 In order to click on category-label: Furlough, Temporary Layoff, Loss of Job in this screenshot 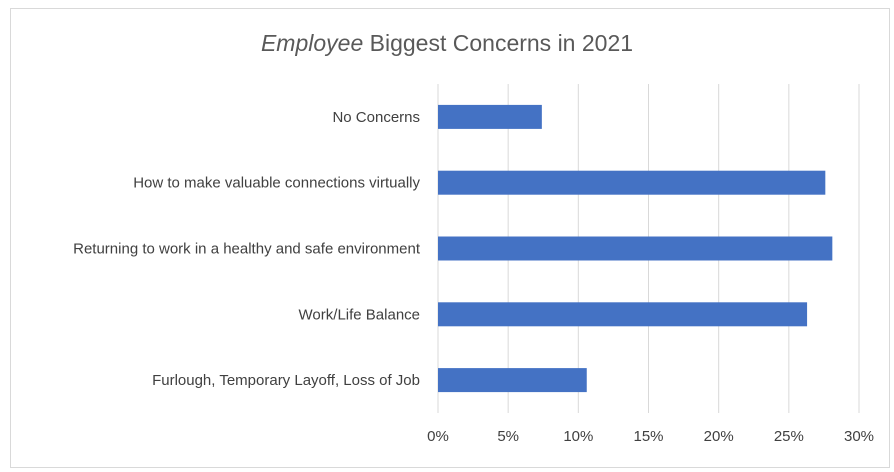, I will do `click(286, 380)`.